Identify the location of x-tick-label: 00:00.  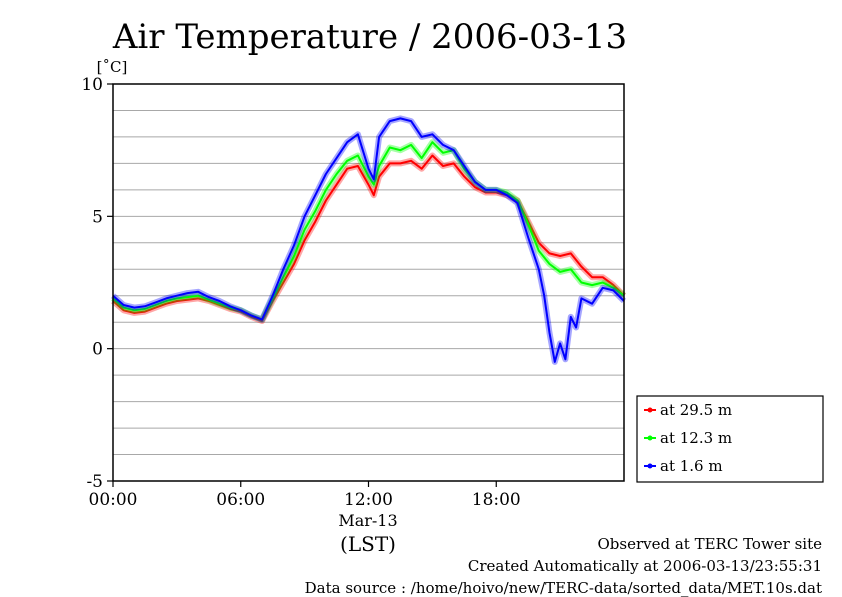
(113, 500).